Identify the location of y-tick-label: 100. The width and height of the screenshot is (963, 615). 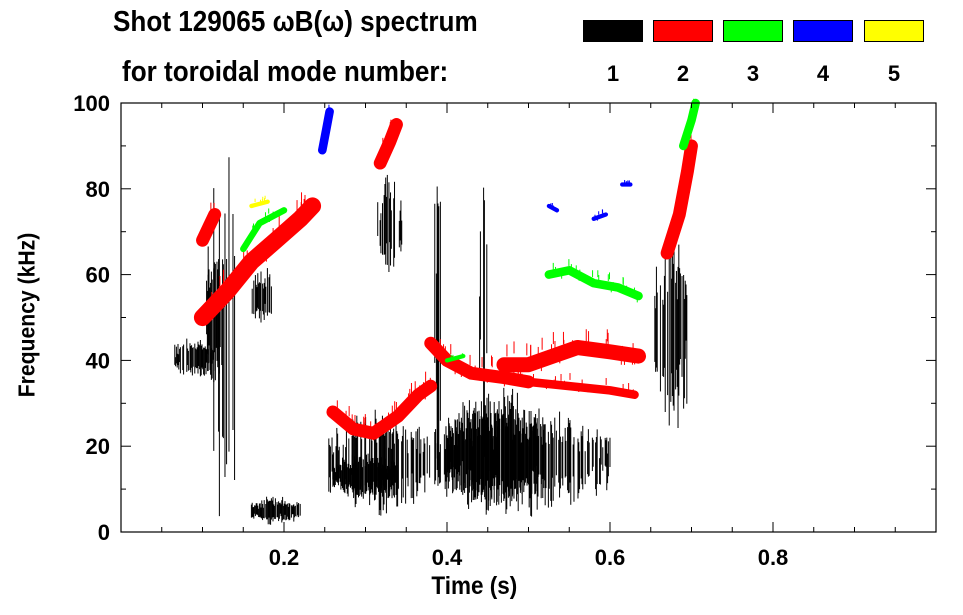
(91, 103).